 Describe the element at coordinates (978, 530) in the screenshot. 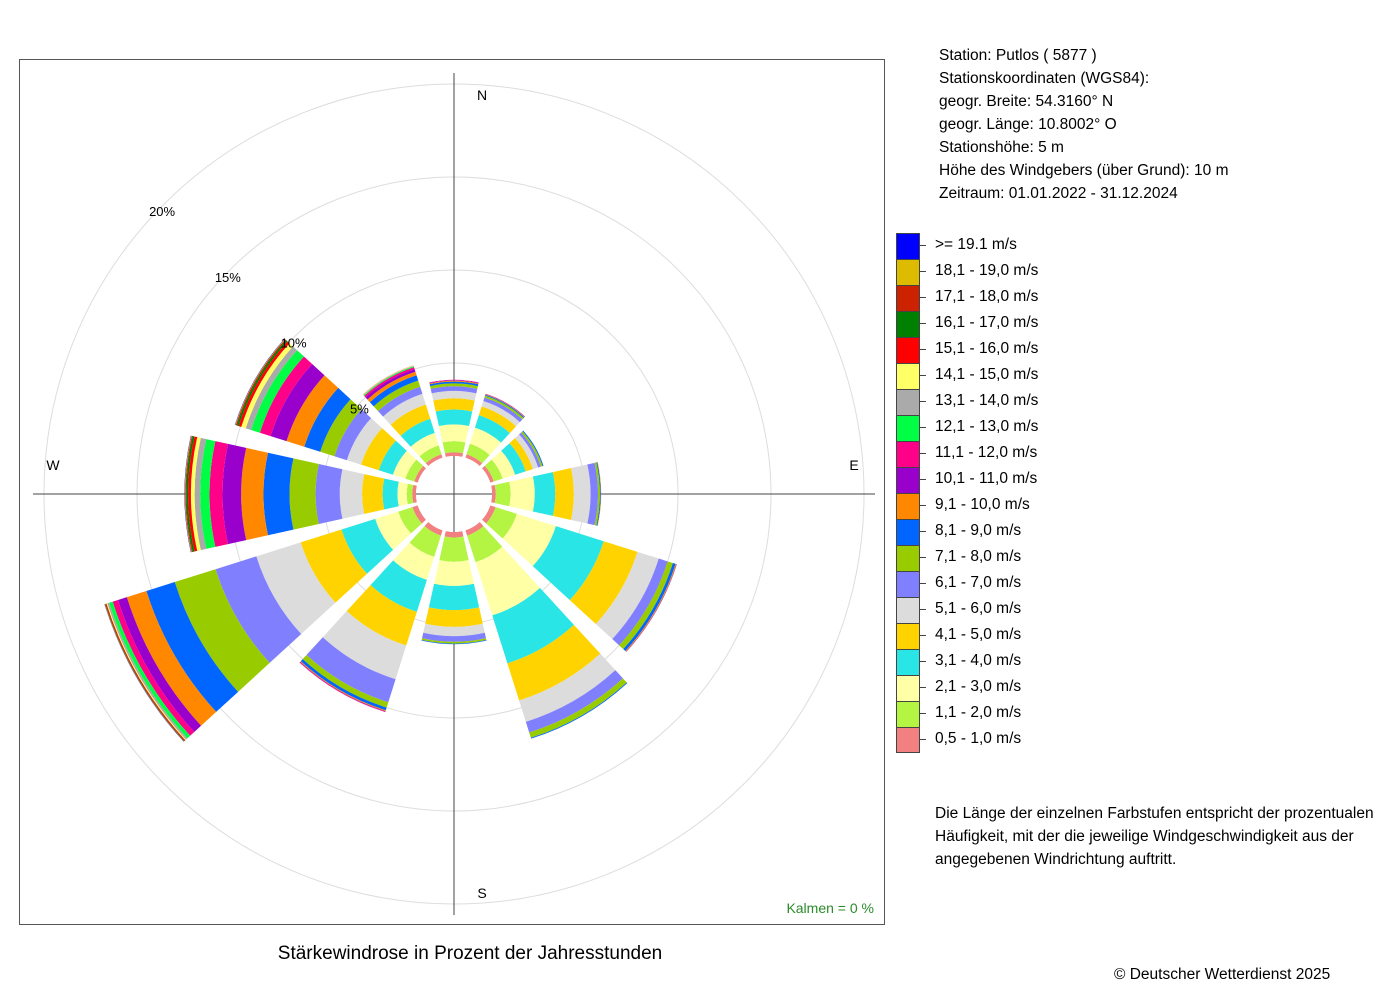

I see `legend-label: 8,1 - 9,0 m/s` at that location.